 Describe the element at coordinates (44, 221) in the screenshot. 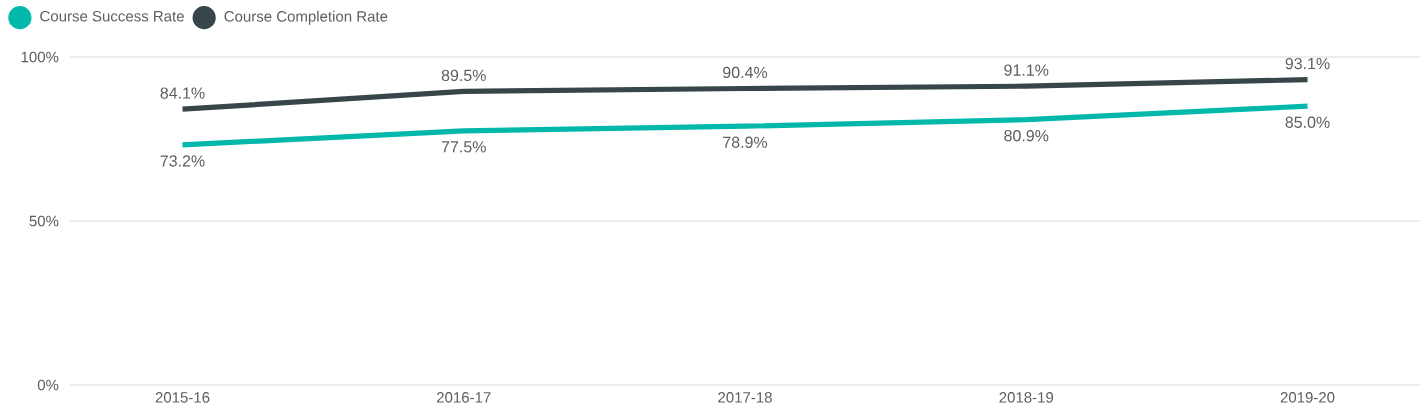

I see `y-tick-label: 50%` at that location.